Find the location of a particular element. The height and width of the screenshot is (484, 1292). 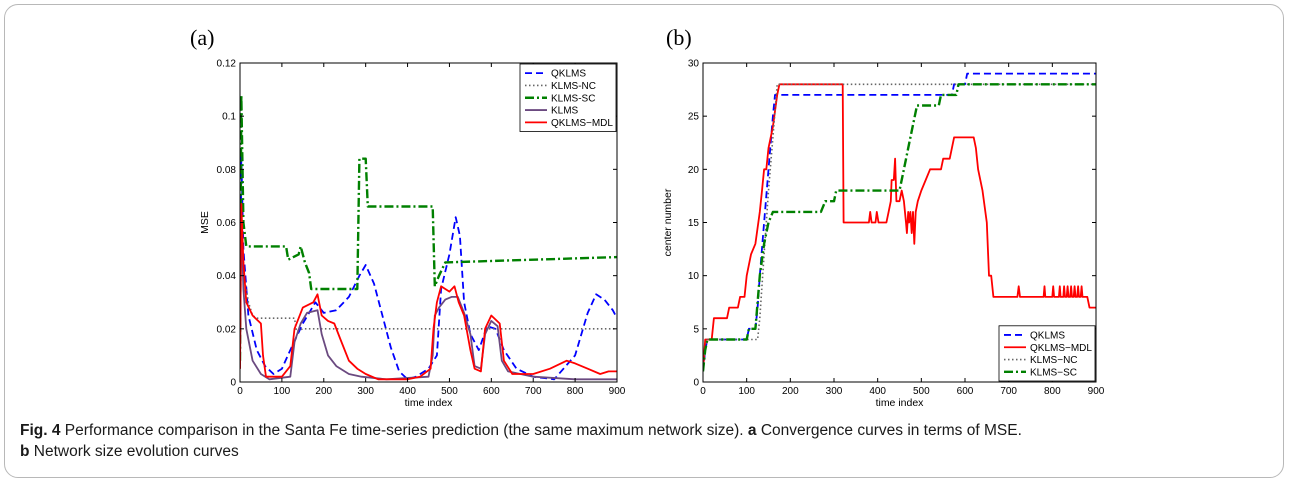

mse-x-tick-label: 700 is located at coordinates (533, 391).